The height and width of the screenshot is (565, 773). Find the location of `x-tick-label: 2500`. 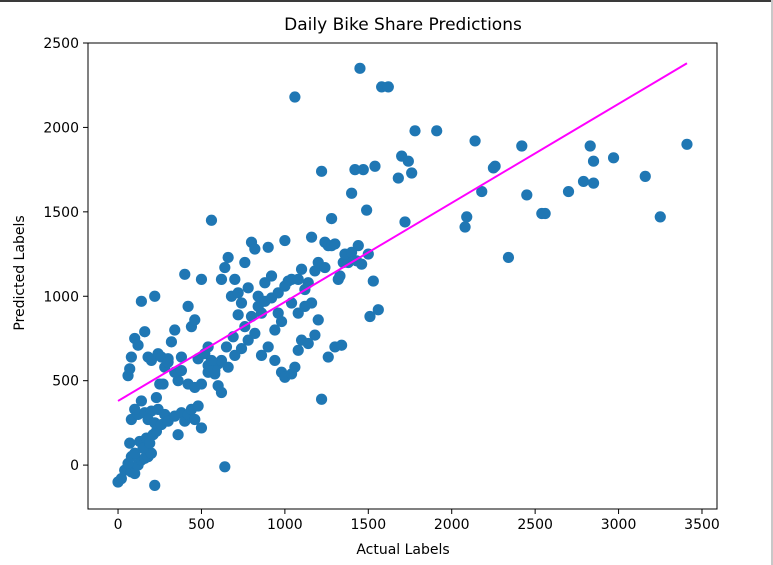

x-tick-label: 2500 is located at coordinates (535, 525).